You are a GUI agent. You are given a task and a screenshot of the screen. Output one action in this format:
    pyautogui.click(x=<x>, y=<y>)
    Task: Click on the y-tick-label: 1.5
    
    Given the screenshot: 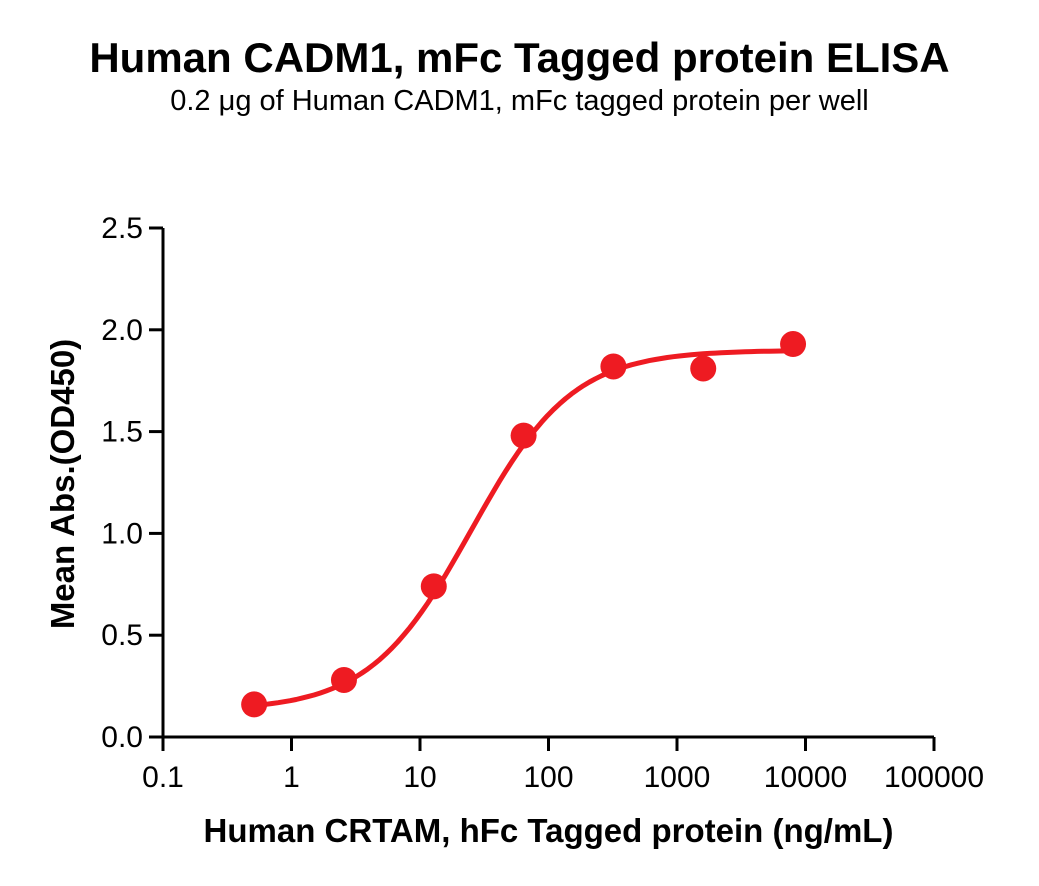 What is the action you would take?
    pyautogui.click(x=122, y=432)
    